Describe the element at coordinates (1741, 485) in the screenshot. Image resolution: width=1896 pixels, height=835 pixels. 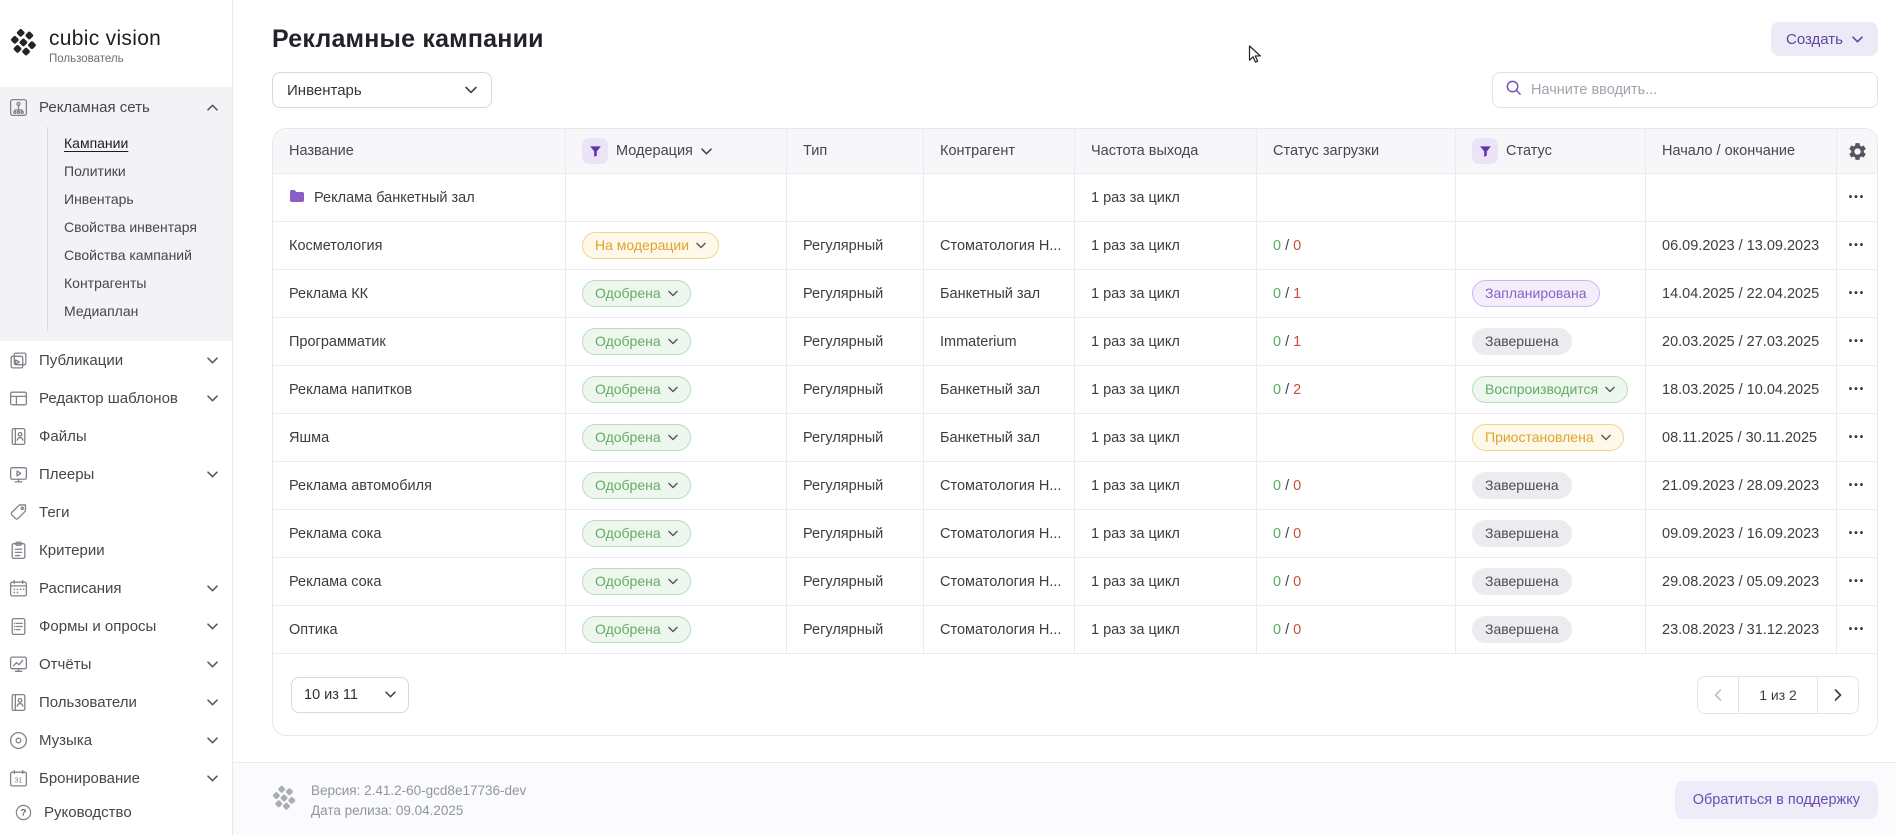
I see `cell-dates: 21.09.2023 / 28.09.2023` at that location.